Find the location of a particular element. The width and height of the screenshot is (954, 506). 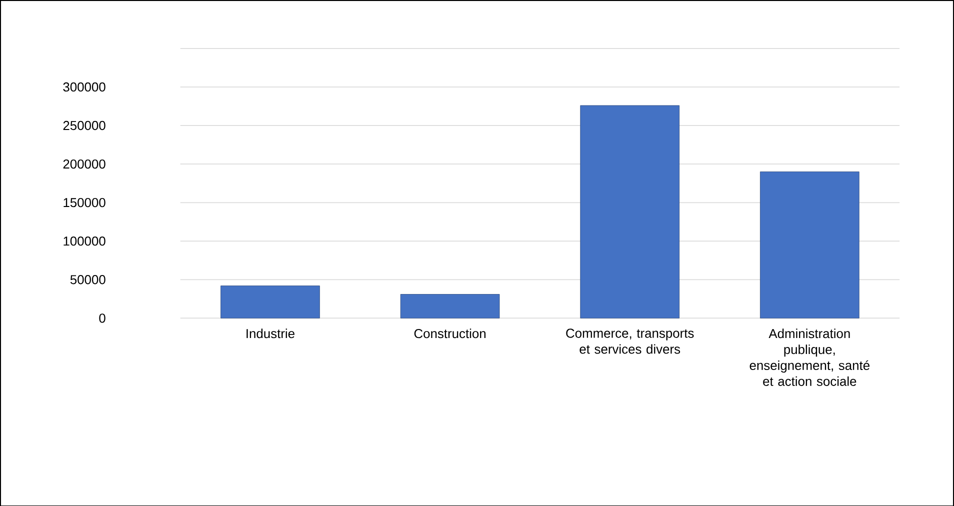

x-tick-label: Industrie is located at coordinates (270, 333).